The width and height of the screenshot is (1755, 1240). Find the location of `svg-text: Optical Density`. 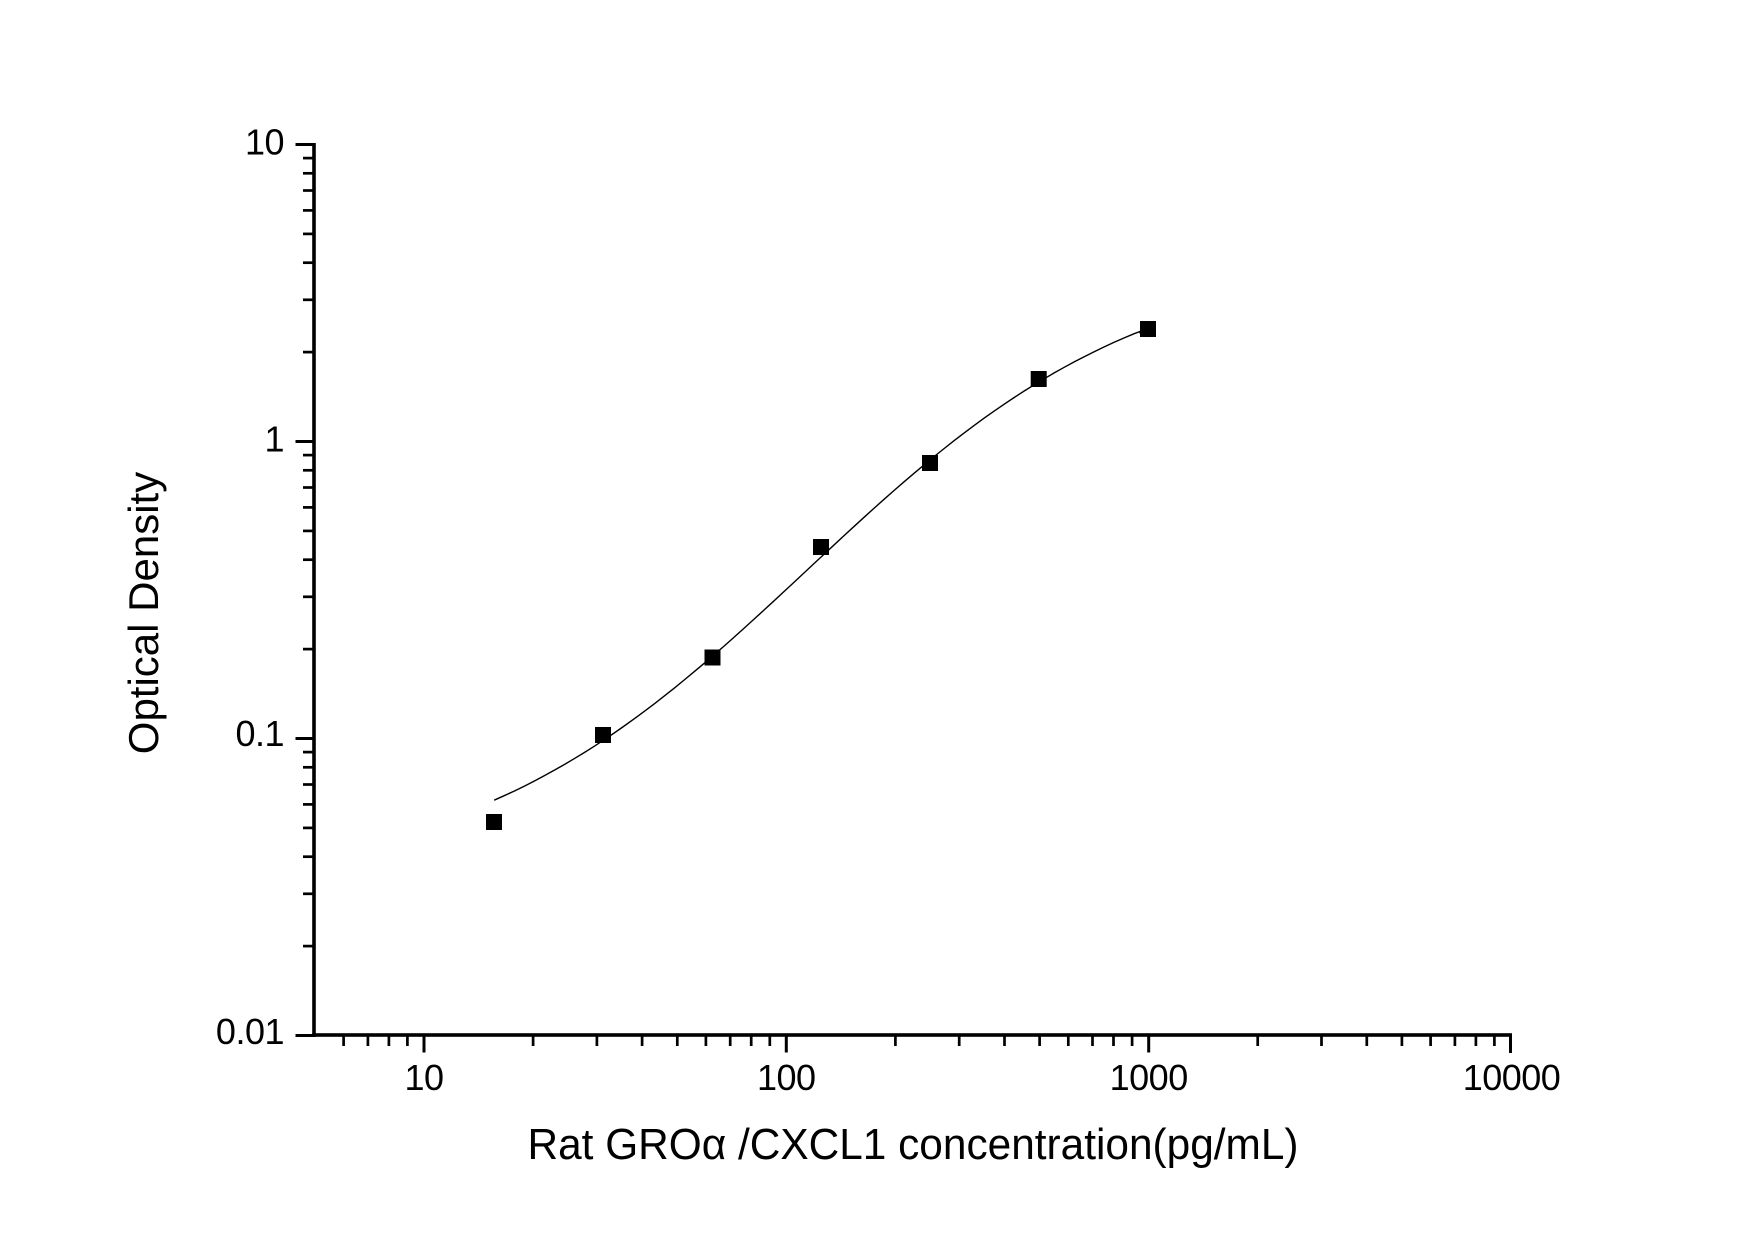

svg-text: Optical Density is located at coordinates (143, 613).